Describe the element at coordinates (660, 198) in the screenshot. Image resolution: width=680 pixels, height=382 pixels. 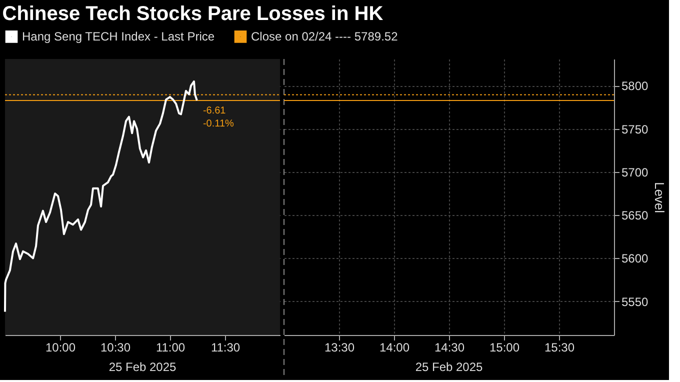
I see `y-axis-title: Level` at that location.